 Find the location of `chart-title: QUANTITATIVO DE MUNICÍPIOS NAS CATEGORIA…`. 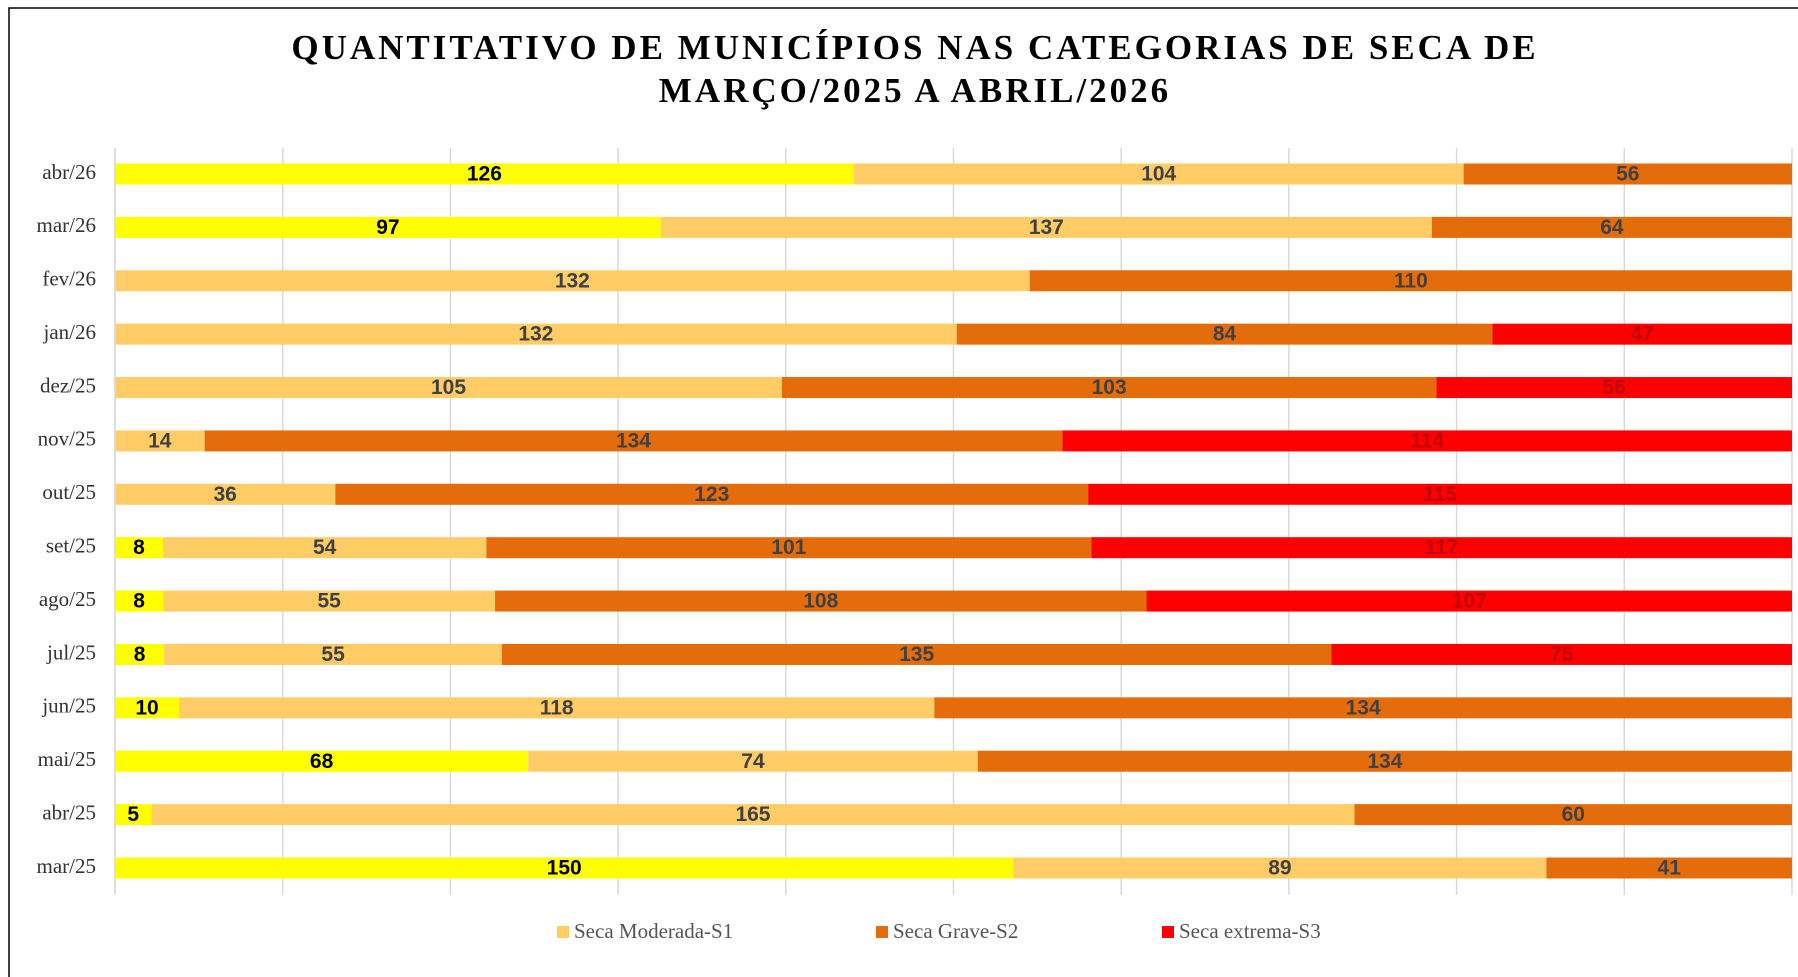

chart-title: QUANTITATIVO DE MUNICÍPIOS NAS CATEGORIA… is located at coordinates (914, 47).